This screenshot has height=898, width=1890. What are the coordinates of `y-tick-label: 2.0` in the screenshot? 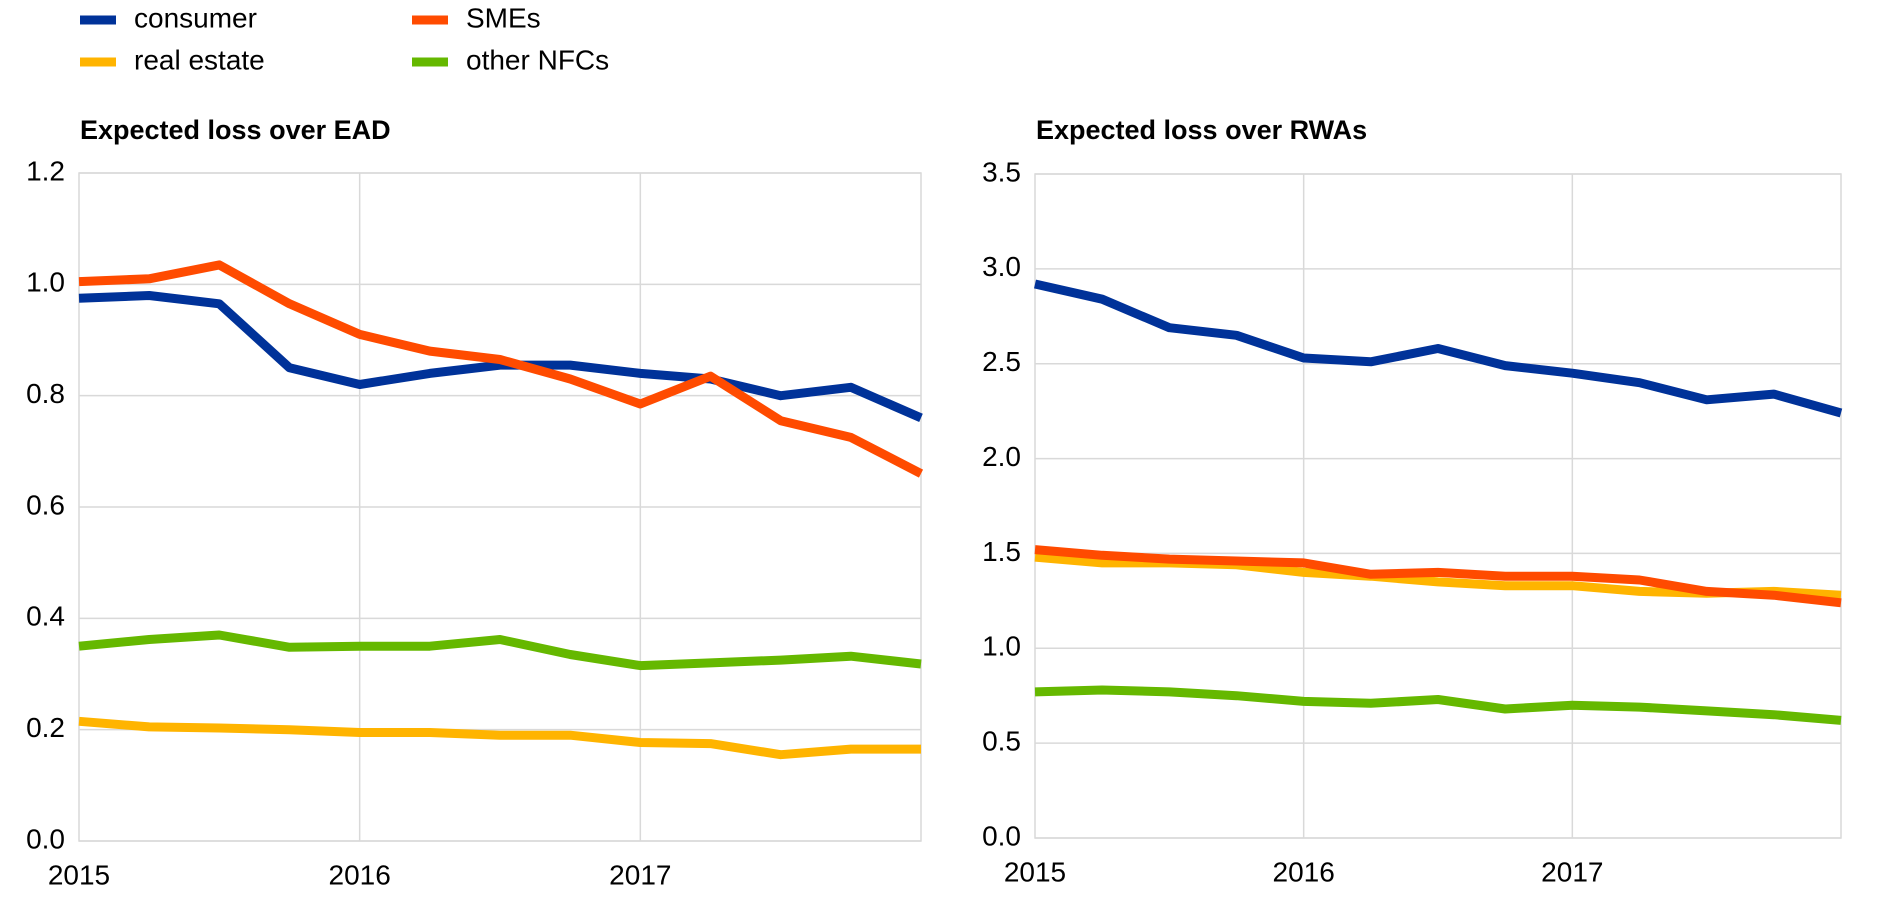 It's located at (1001, 456).